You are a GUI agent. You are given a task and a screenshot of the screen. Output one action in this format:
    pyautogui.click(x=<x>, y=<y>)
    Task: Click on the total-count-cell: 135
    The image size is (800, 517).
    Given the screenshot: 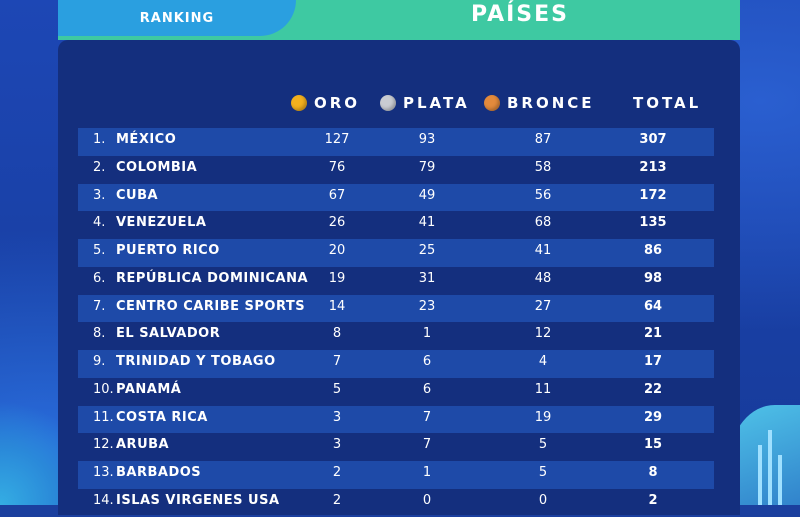 What is the action you would take?
    pyautogui.click(x=653, y=223)
    